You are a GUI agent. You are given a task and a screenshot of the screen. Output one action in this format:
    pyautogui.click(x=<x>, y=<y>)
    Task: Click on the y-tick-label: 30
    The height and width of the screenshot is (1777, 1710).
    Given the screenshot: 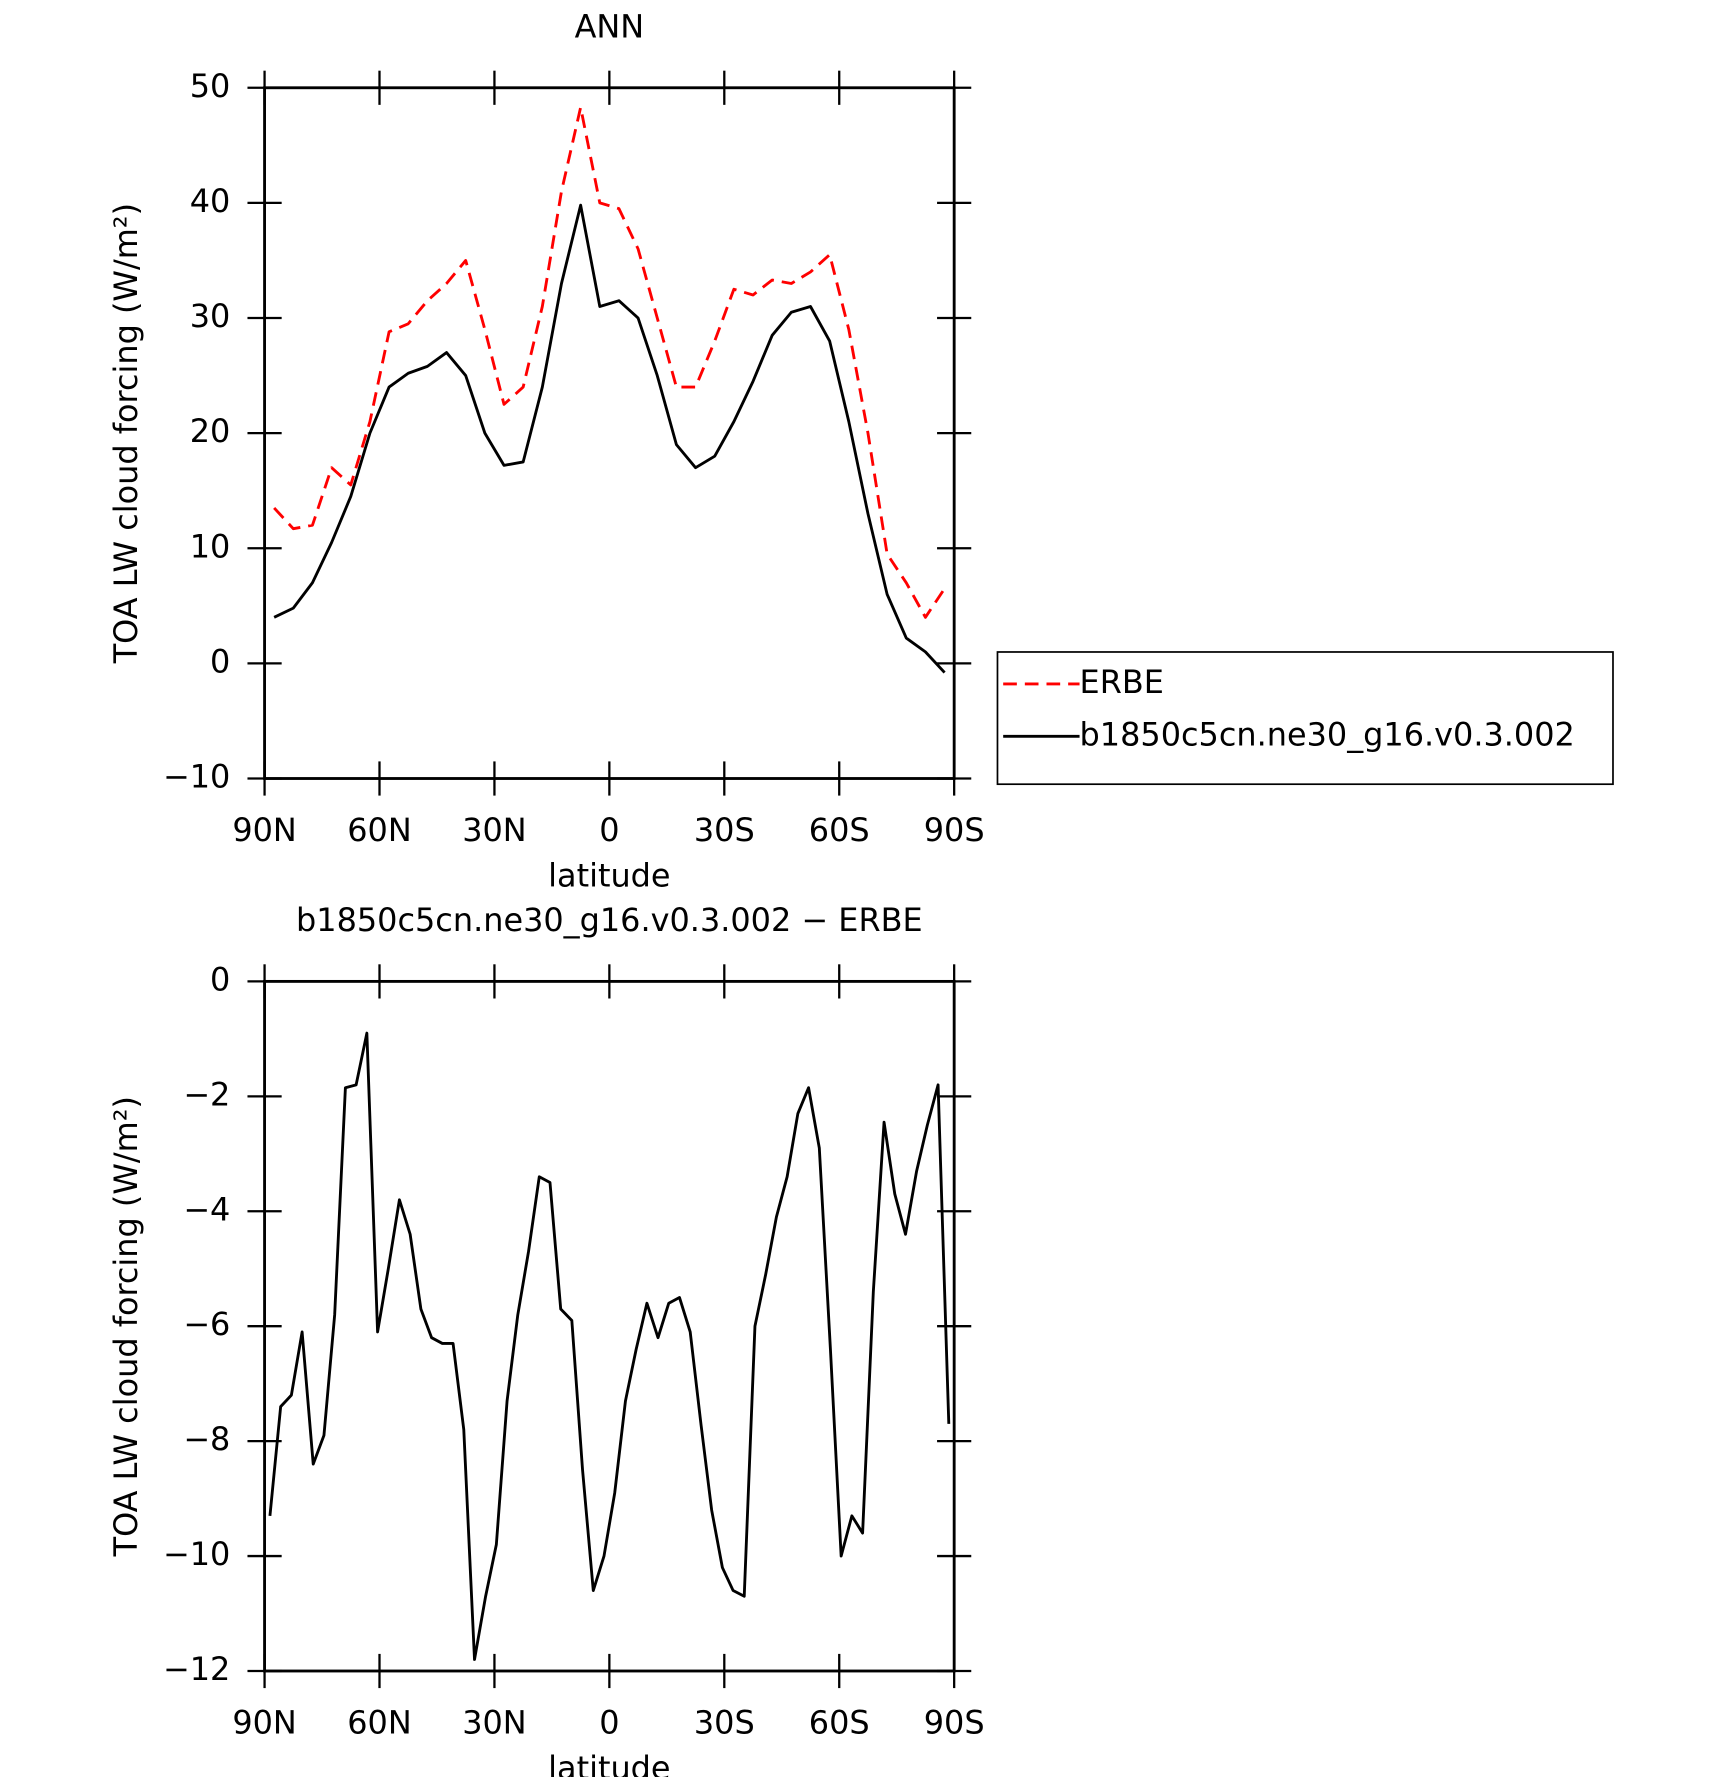 What is the action you would take?
    pyautogui.click(x=210, y=316)
    